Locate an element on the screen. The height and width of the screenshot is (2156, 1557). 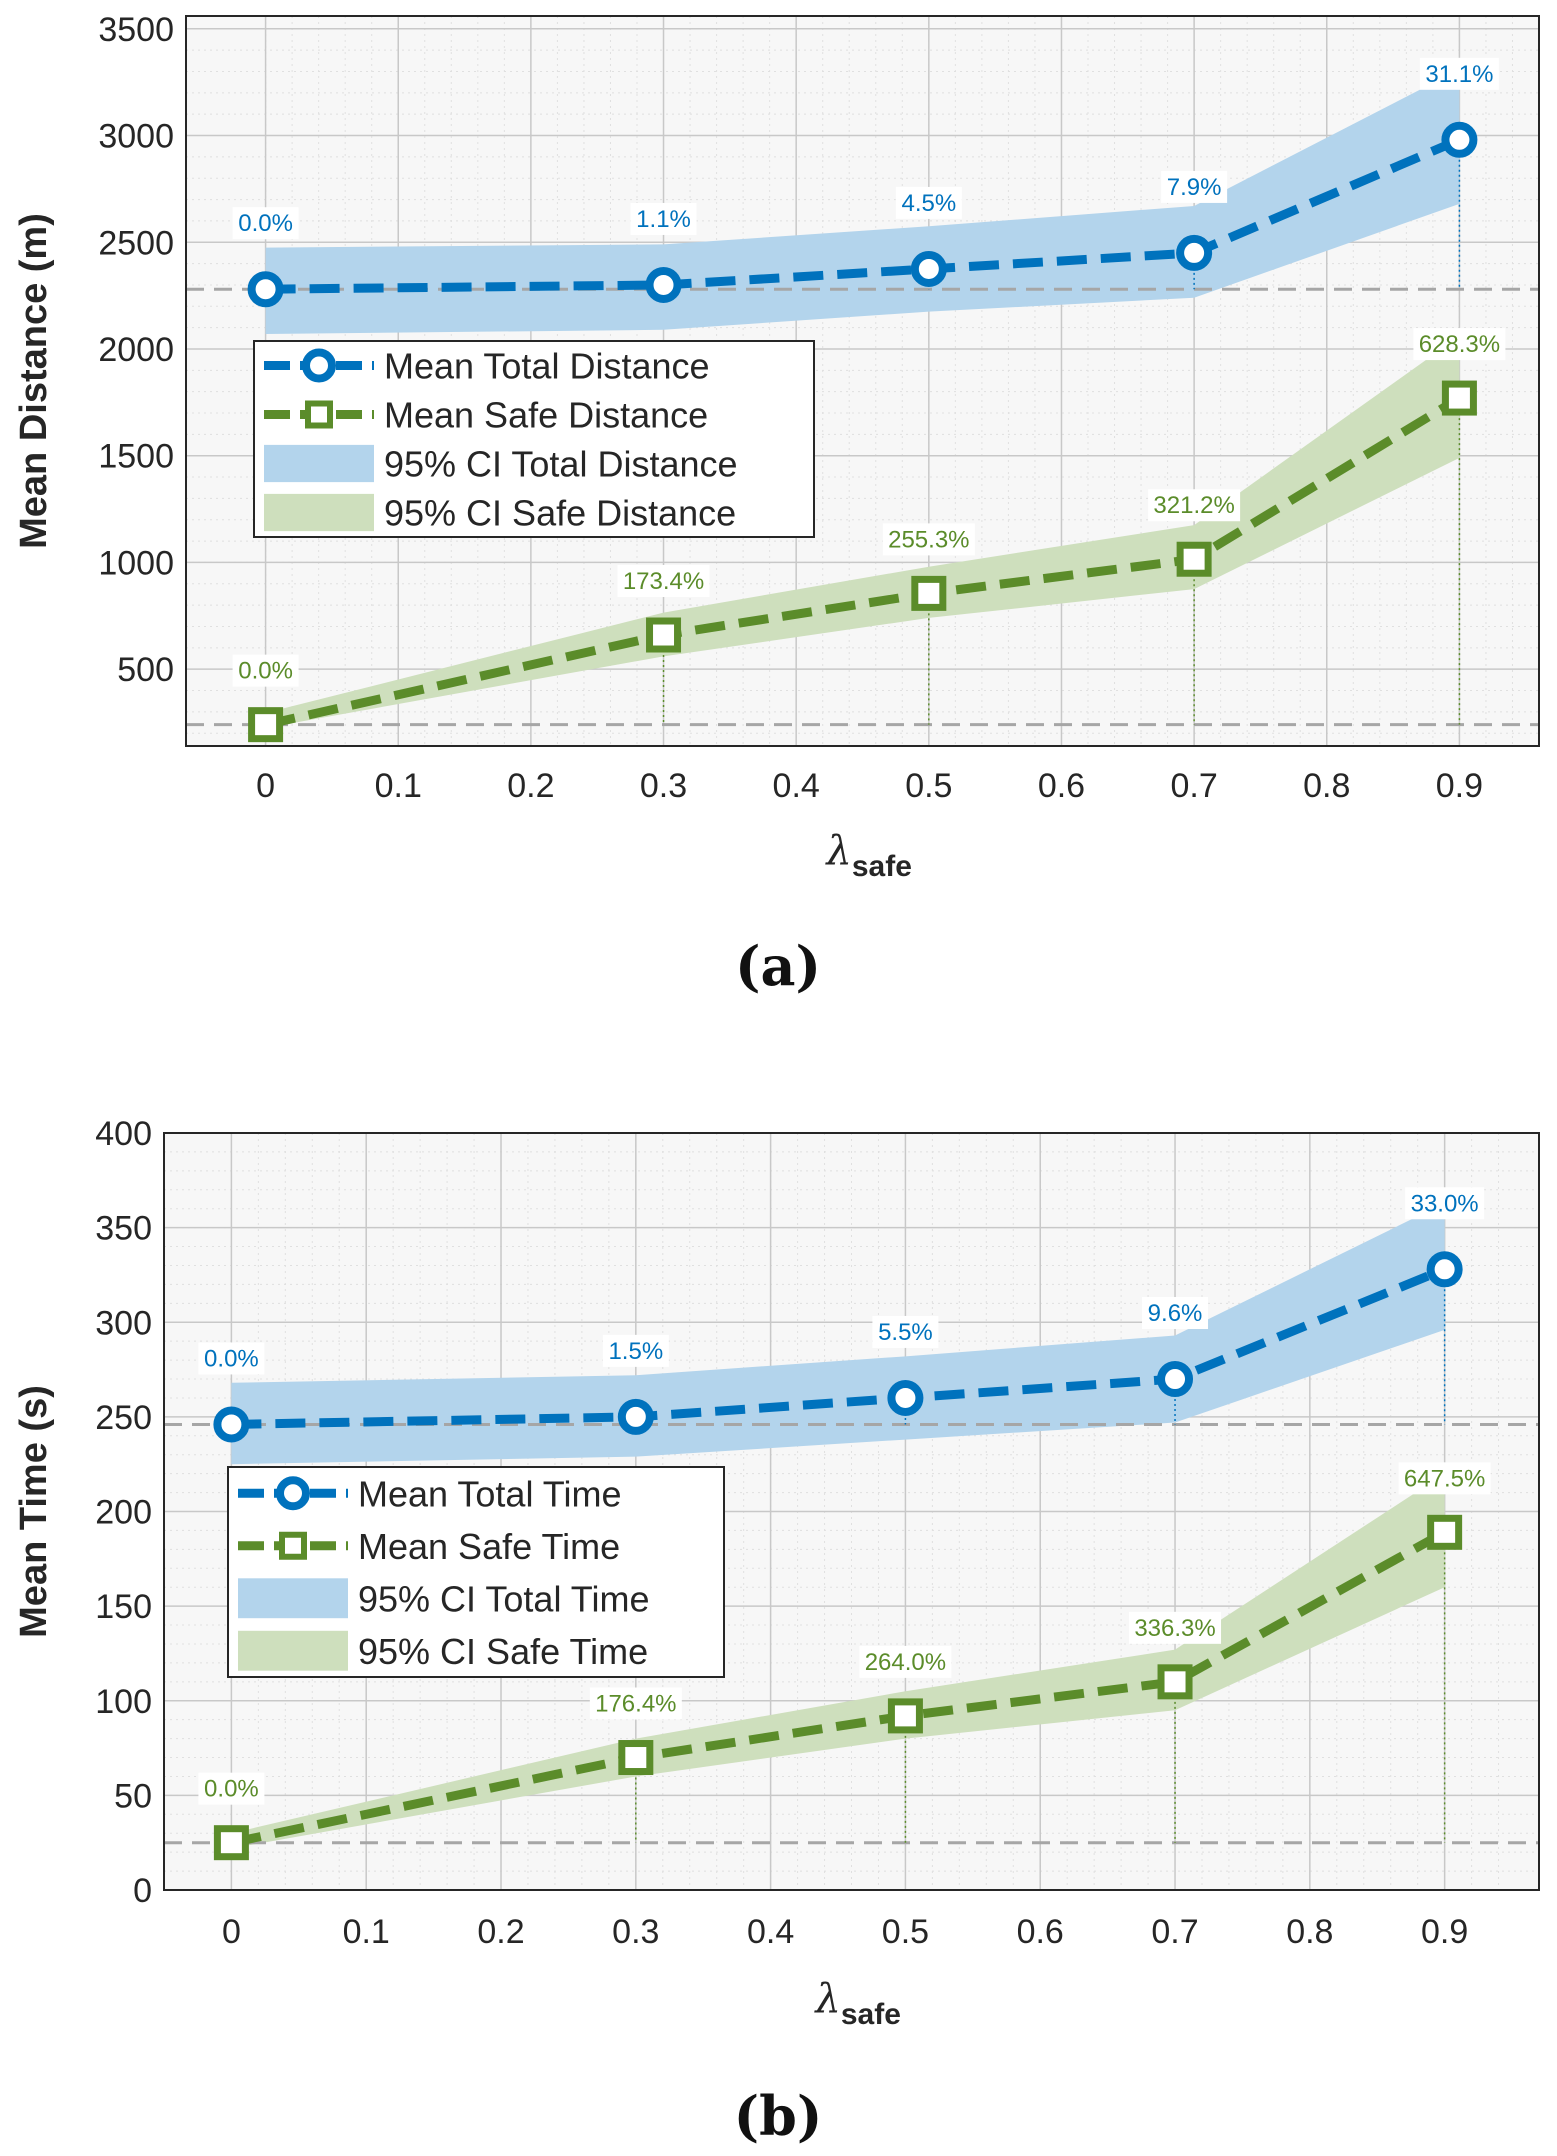
annotation-label: 176.4% is located at coordinates (635, 1704).